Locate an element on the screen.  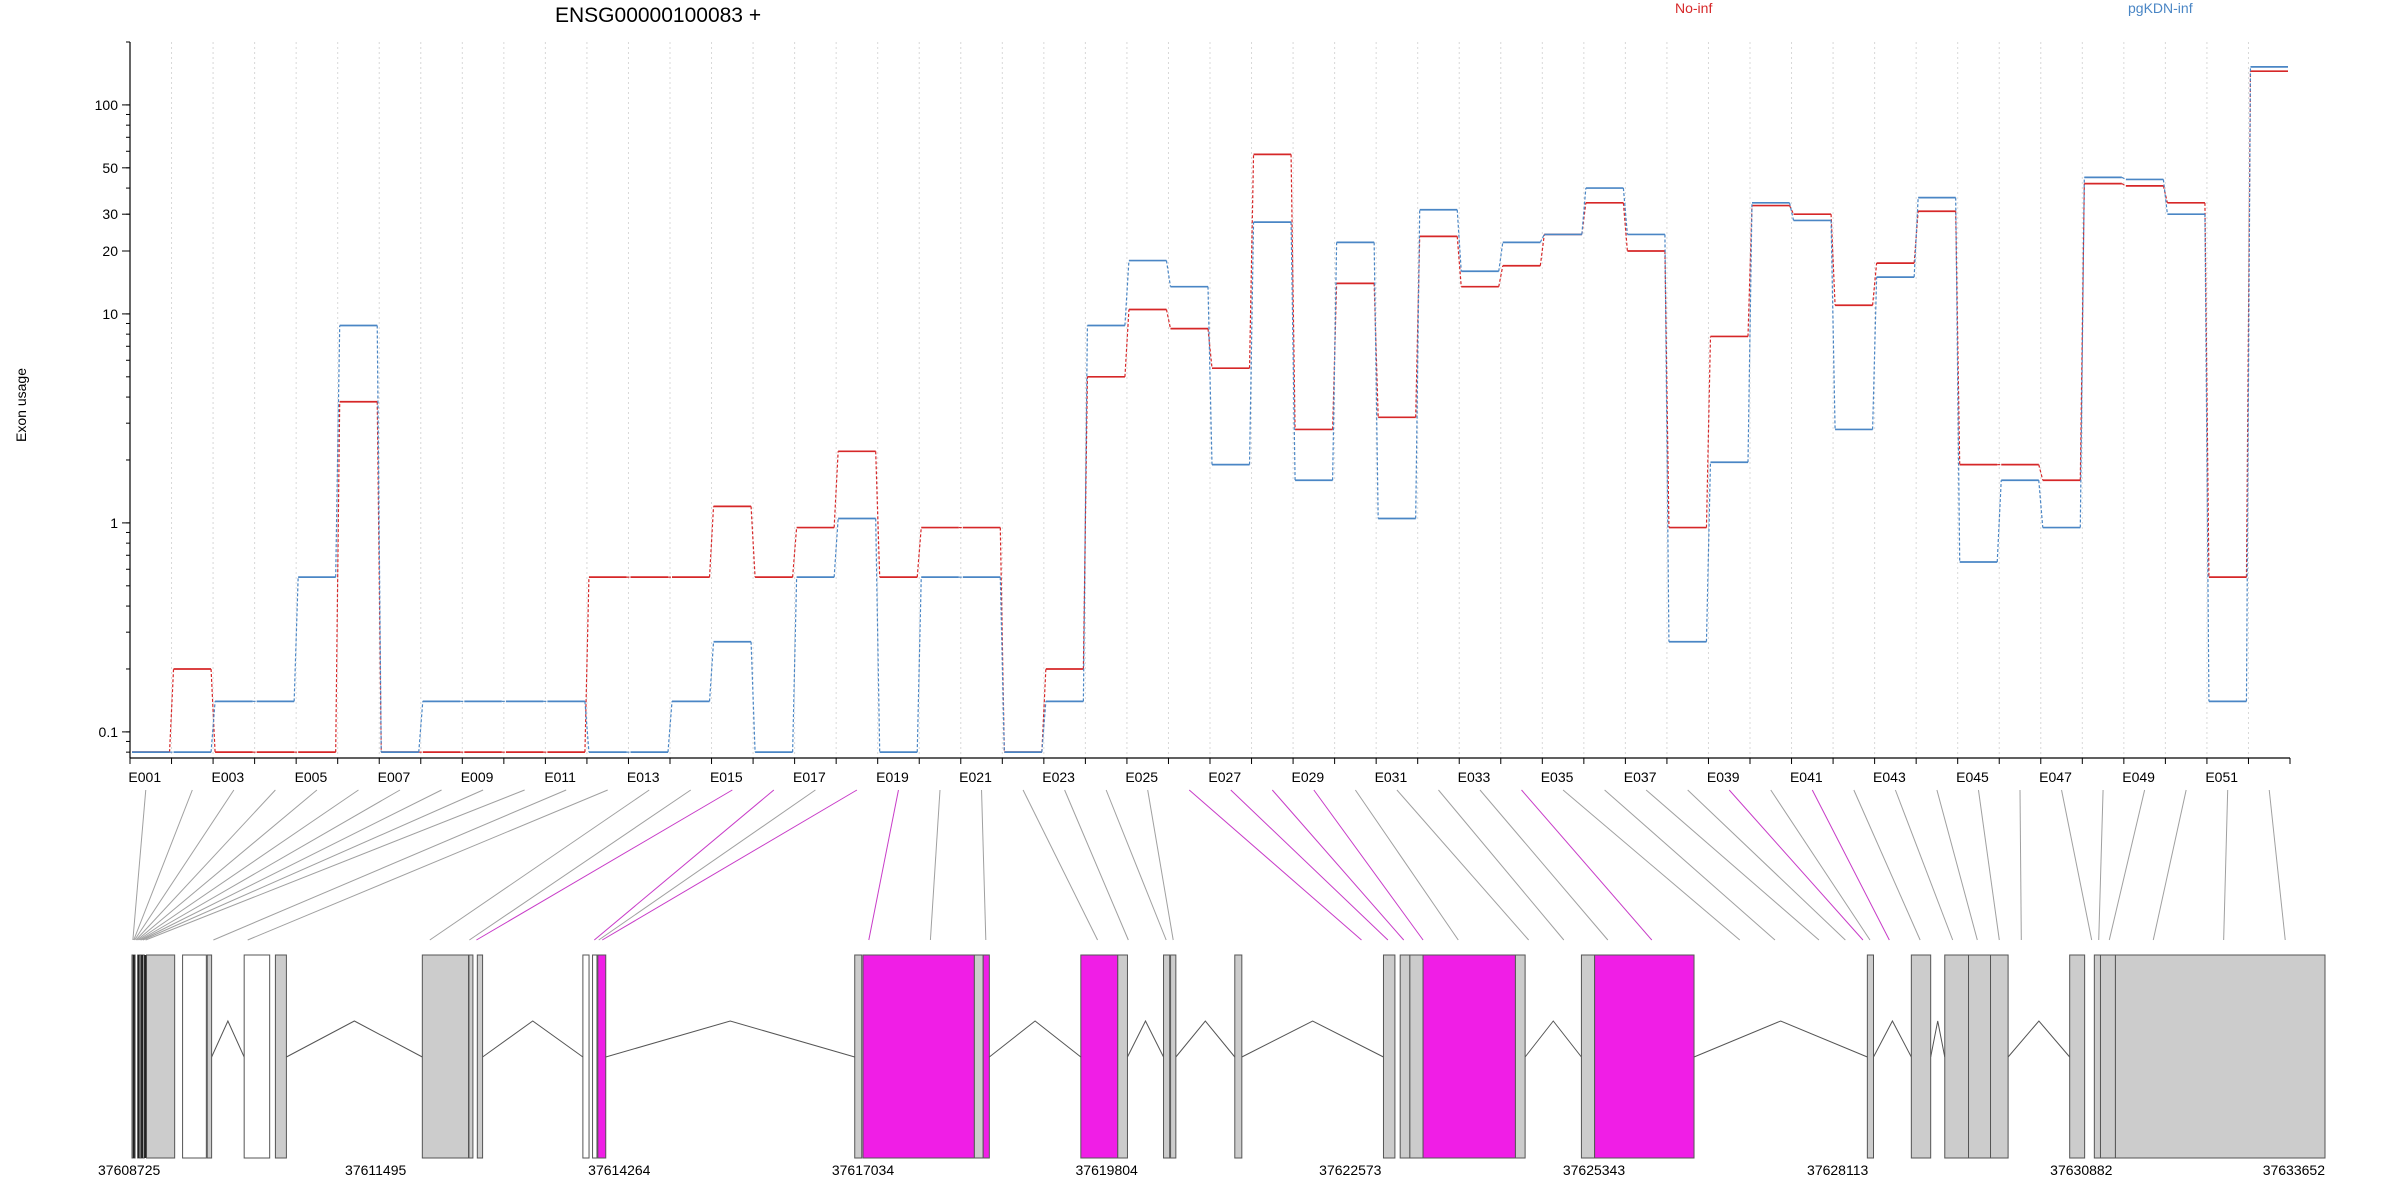
genomic-coordinate-label: 37628113 is located at coordinates (1837, 1170).